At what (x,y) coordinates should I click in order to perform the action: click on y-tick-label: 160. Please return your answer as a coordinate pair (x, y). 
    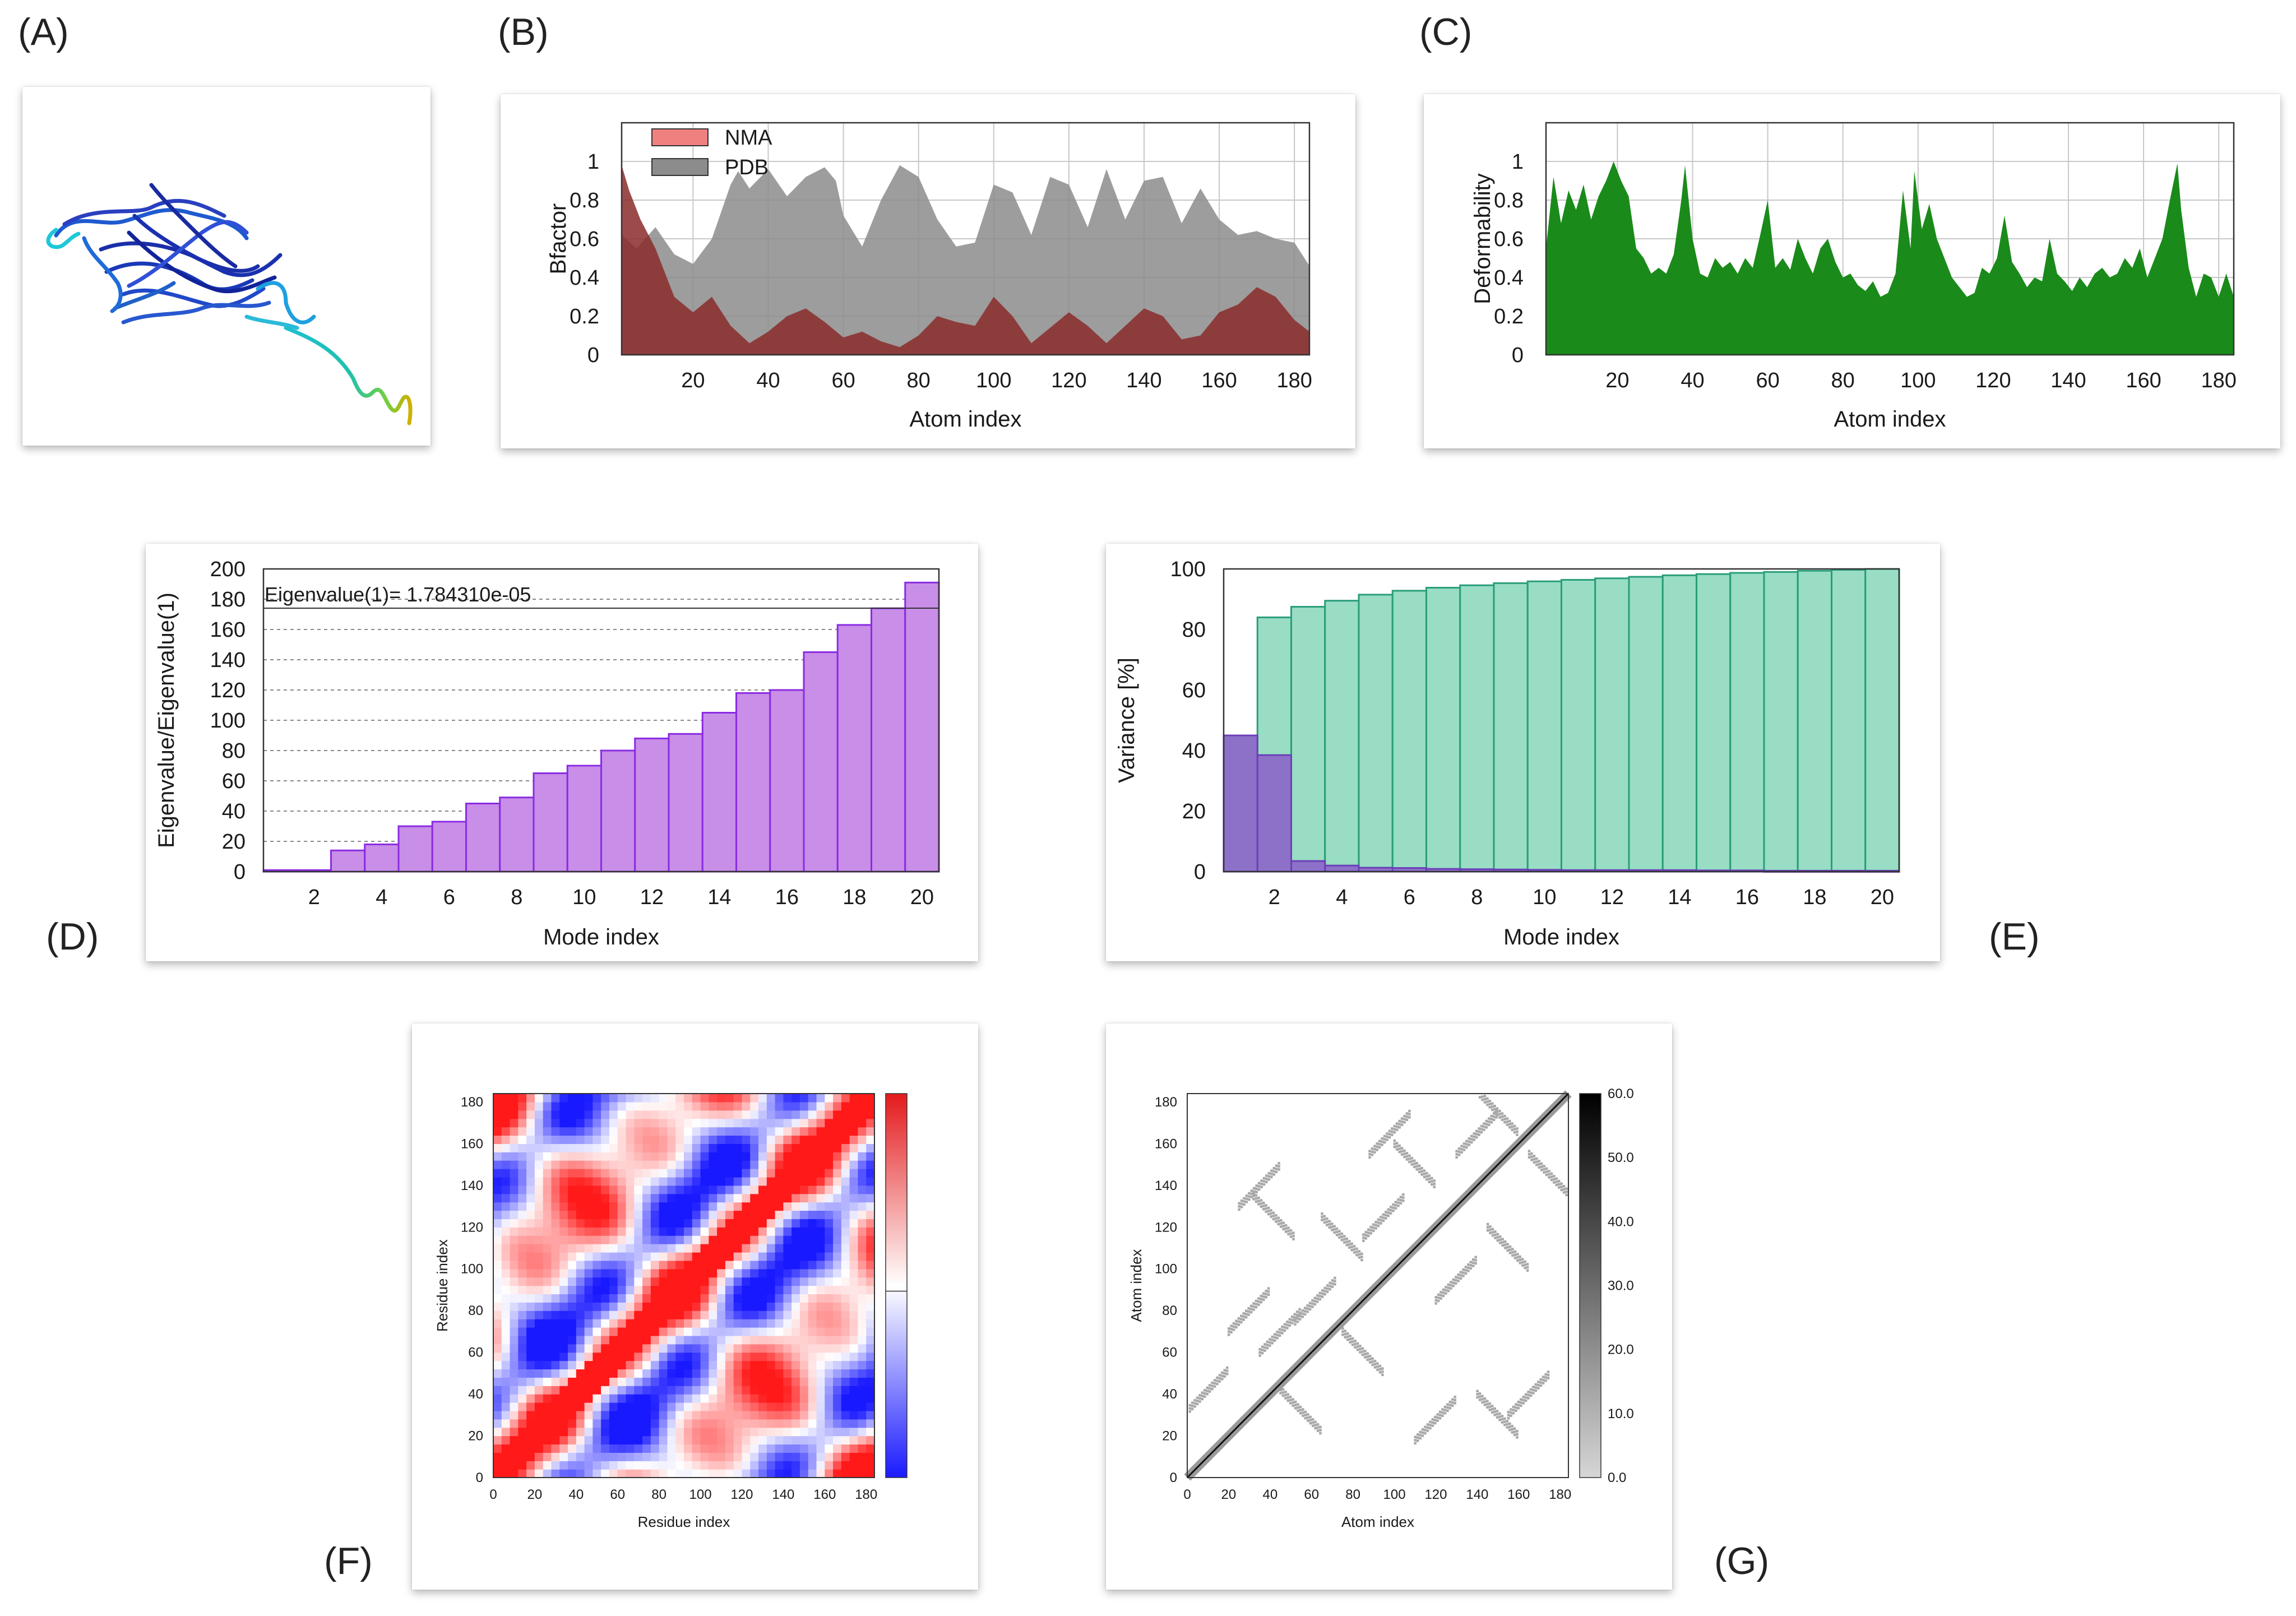
    Looking at the image, I should click on (228, 630).